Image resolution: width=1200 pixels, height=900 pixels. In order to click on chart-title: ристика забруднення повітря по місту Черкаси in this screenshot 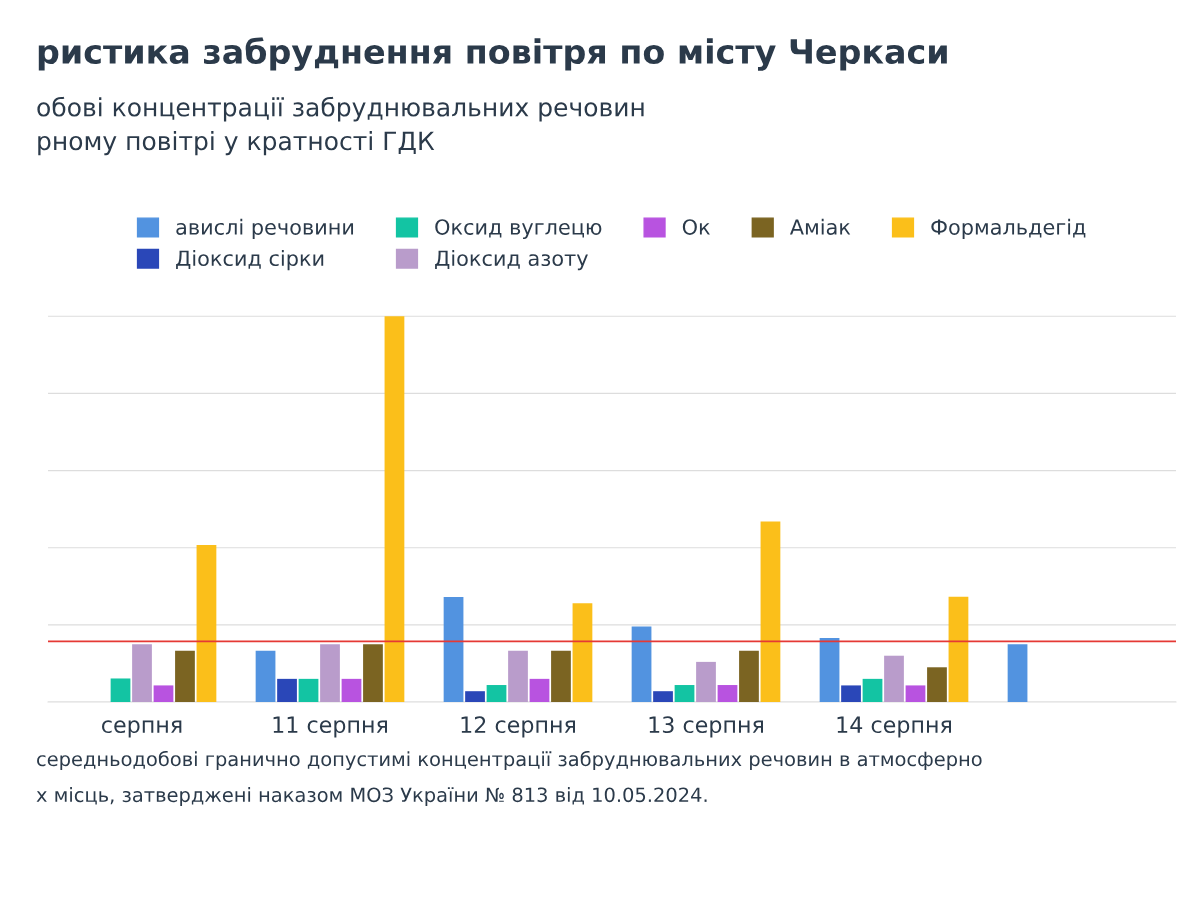, I will do `click(492, 54)`.